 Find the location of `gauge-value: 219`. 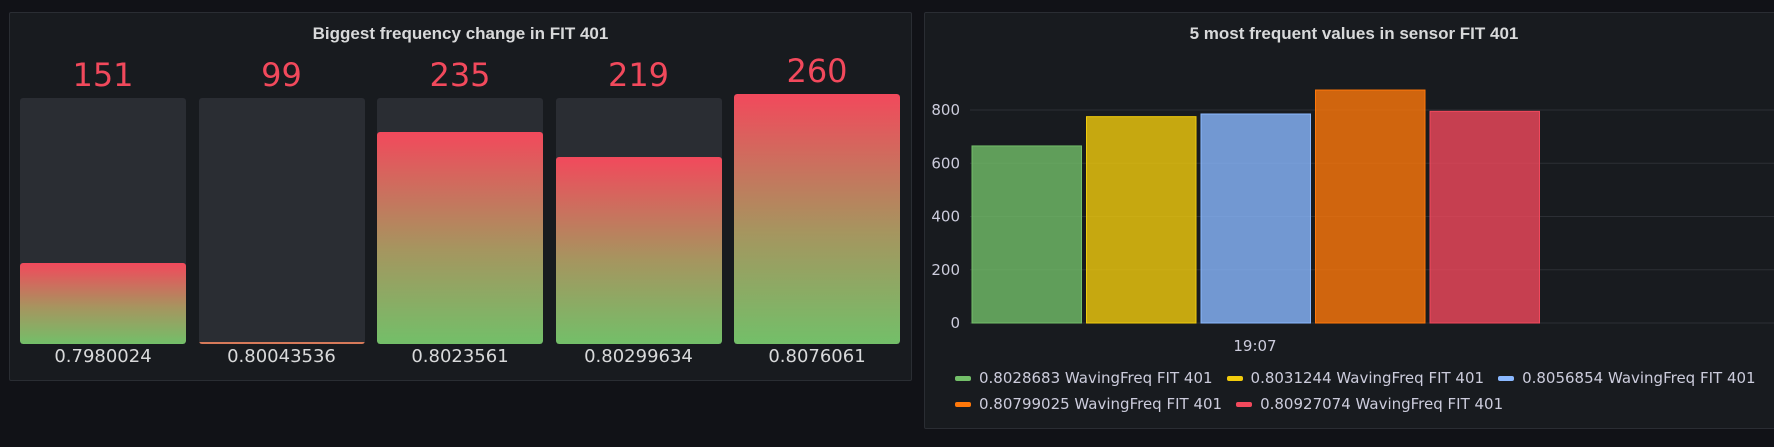

gauge-value: 219 is located at coordinates (638, 75).